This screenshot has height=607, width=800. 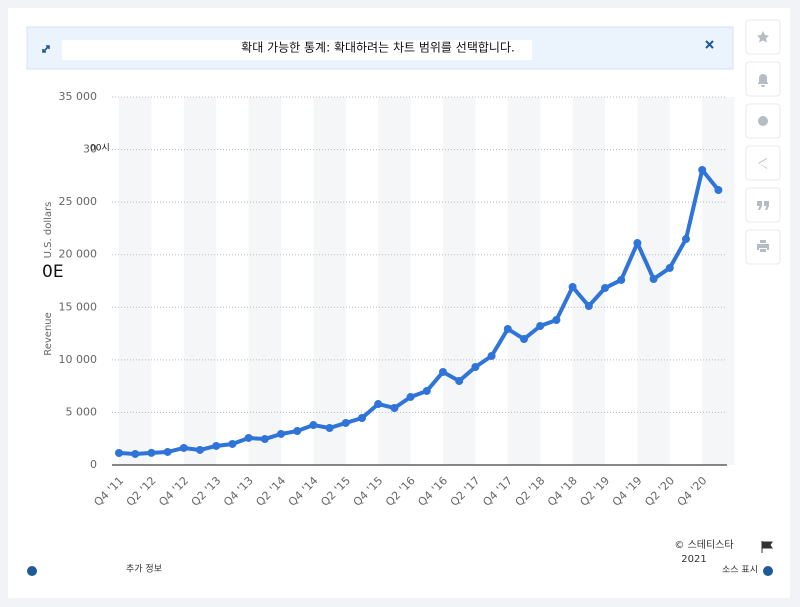 What do you see at coordinates (144, 569) in the screenshot?
I see `more-info: 추가 정보` at bounding box center [144, 569].